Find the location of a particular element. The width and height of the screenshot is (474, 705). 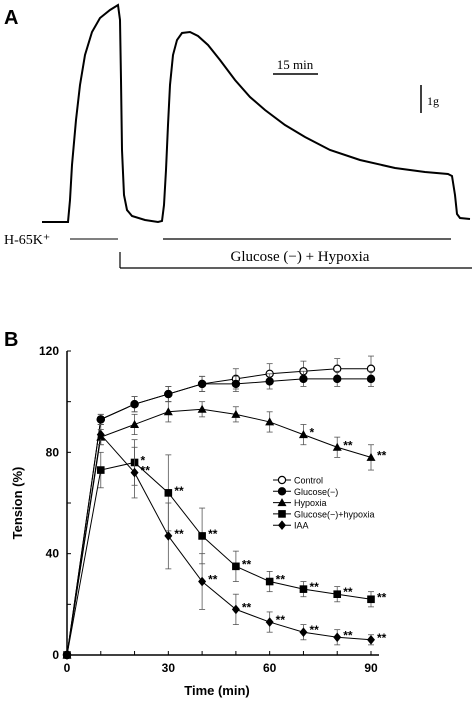

x-tick-label: 90 is located at coordinates (371, 668).